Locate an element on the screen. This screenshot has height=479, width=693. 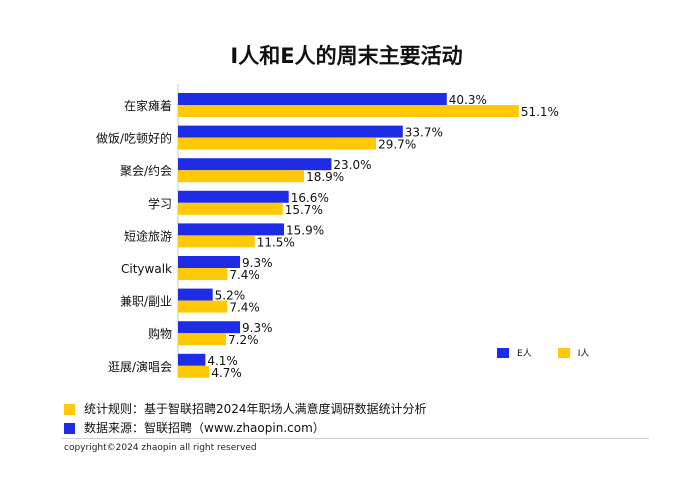
category-label: 在家瘫着 is located at coordinates (148, 105).